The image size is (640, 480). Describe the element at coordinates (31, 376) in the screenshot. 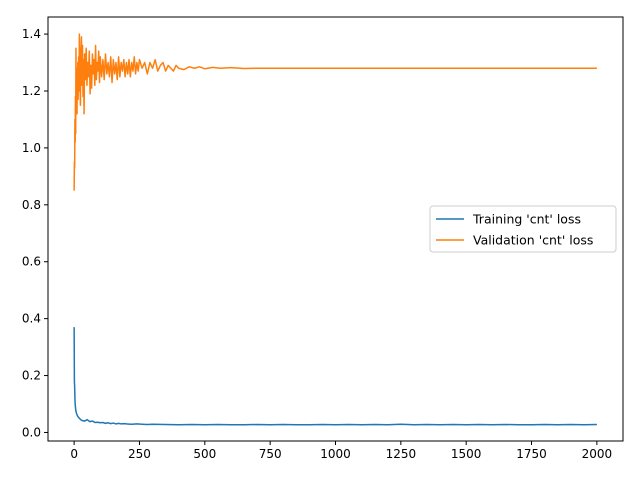

I see `y-tick-label: 0.2` at that location.